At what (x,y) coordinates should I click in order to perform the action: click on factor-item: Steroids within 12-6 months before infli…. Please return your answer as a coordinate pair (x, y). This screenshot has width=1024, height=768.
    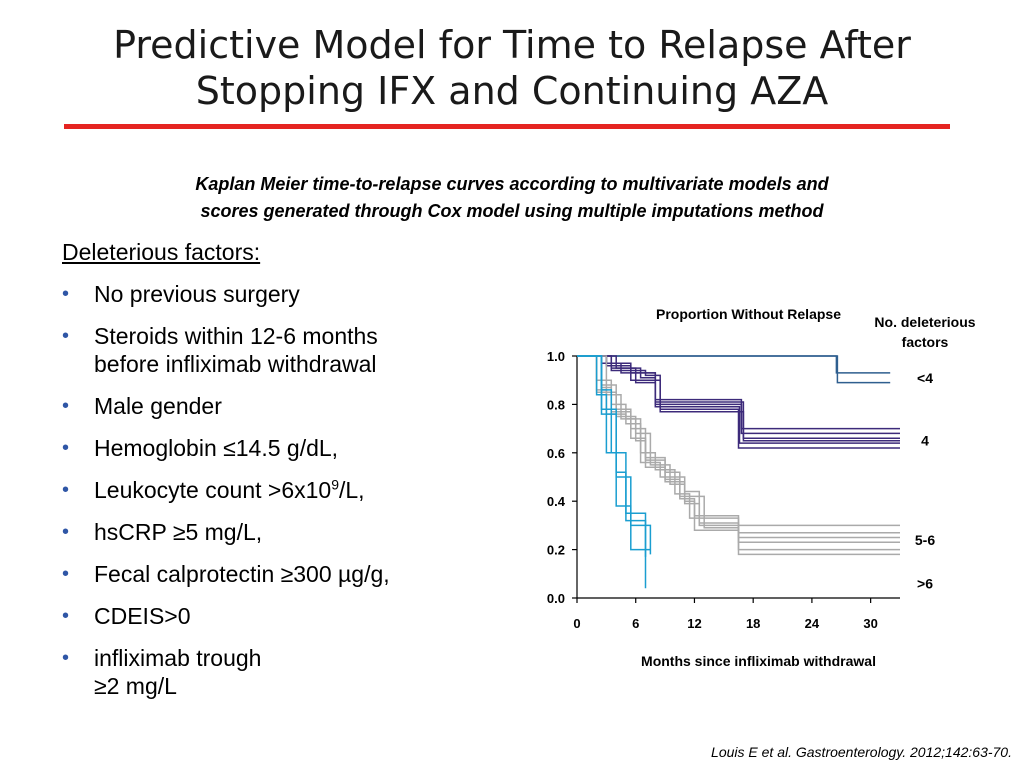
    Looking at the image, I should click on (292, 350).